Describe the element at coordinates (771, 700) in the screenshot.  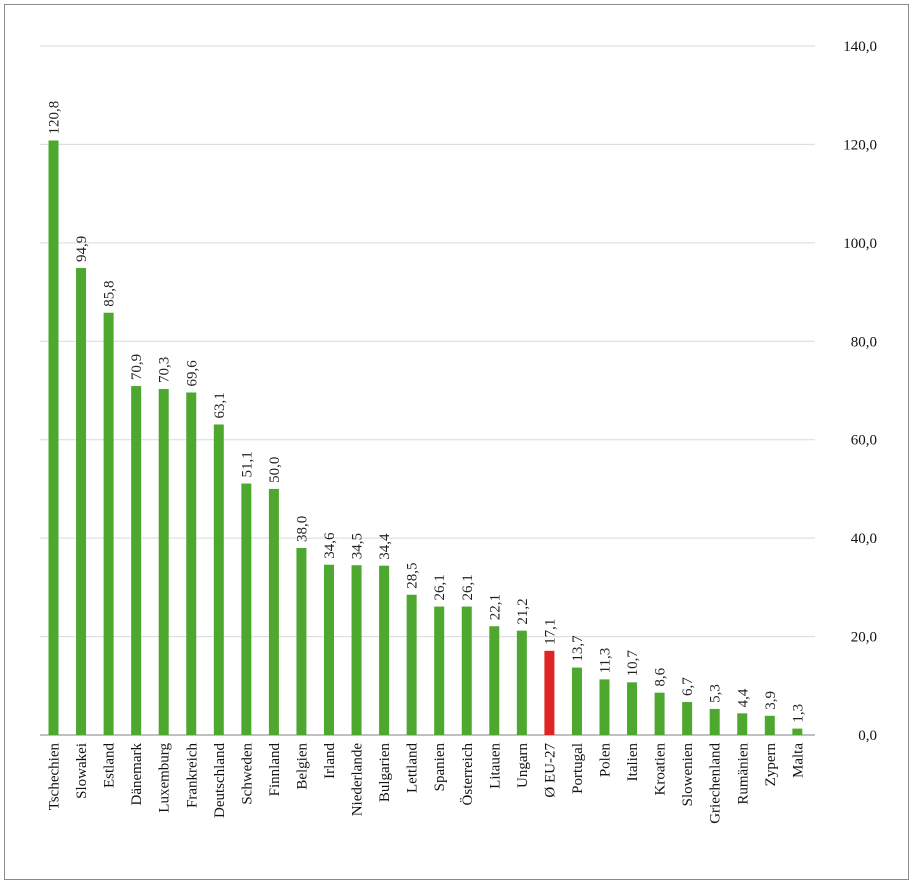
I see `value-label: 3,9` at that location.